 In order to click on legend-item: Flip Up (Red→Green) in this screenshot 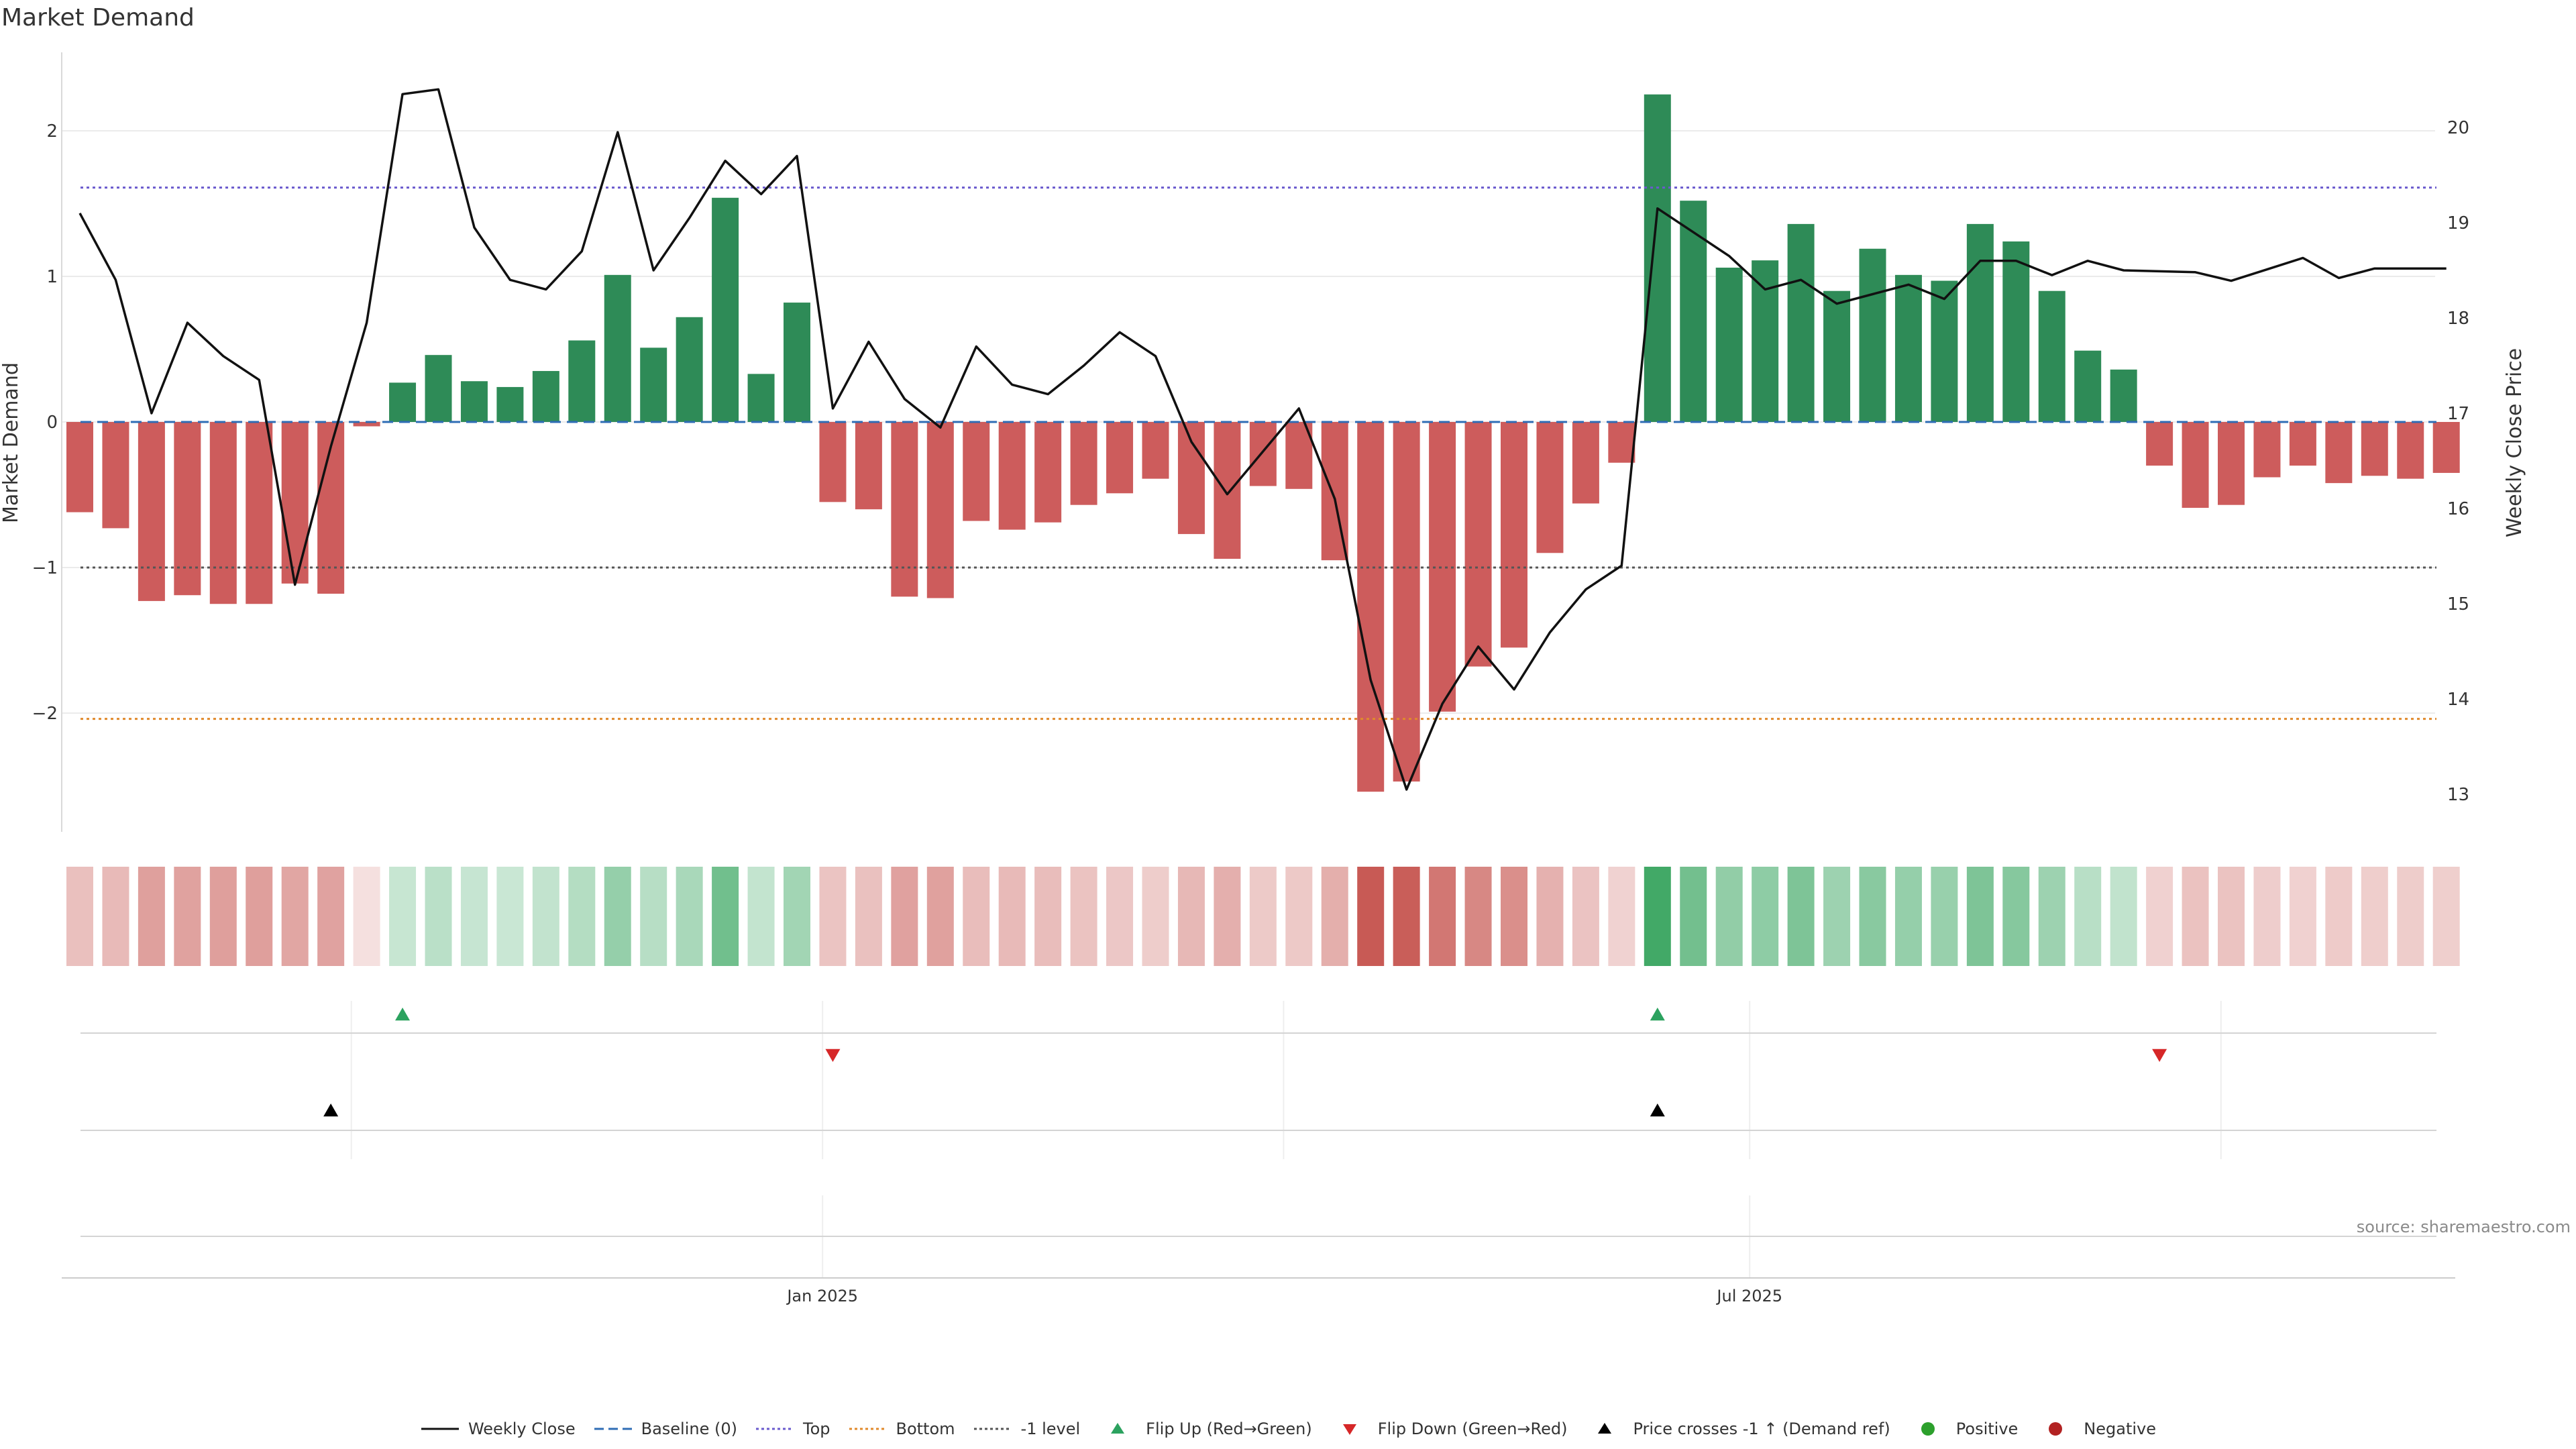, I will do `click(1204, 1428)`.